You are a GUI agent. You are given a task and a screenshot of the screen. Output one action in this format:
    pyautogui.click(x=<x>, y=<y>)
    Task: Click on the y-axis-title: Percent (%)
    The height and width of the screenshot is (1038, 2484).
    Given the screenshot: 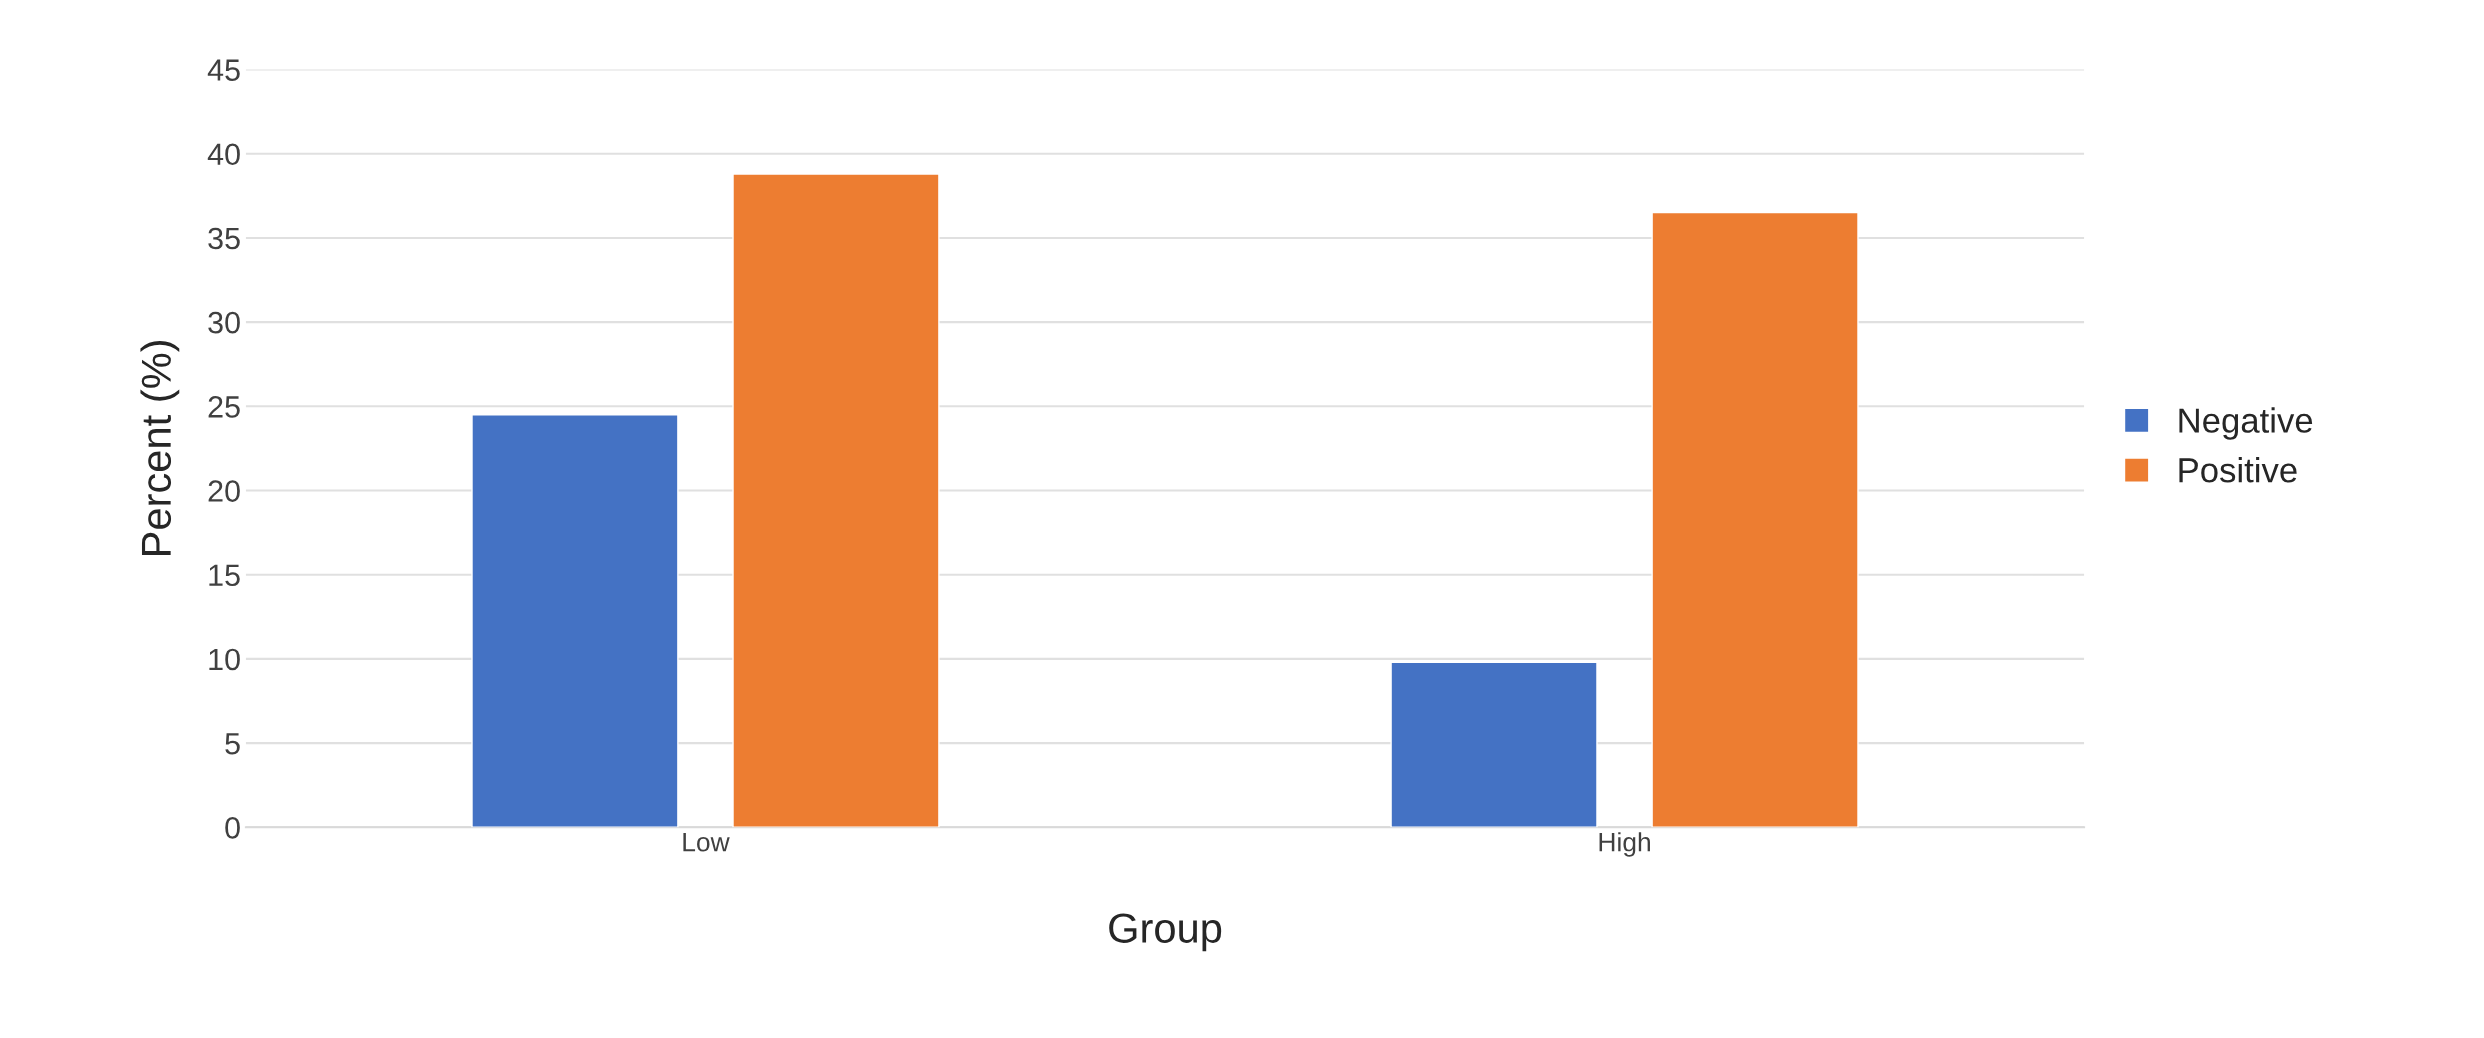 What is the action you would take?
    pyautogui.click(x=160, y=448)
    